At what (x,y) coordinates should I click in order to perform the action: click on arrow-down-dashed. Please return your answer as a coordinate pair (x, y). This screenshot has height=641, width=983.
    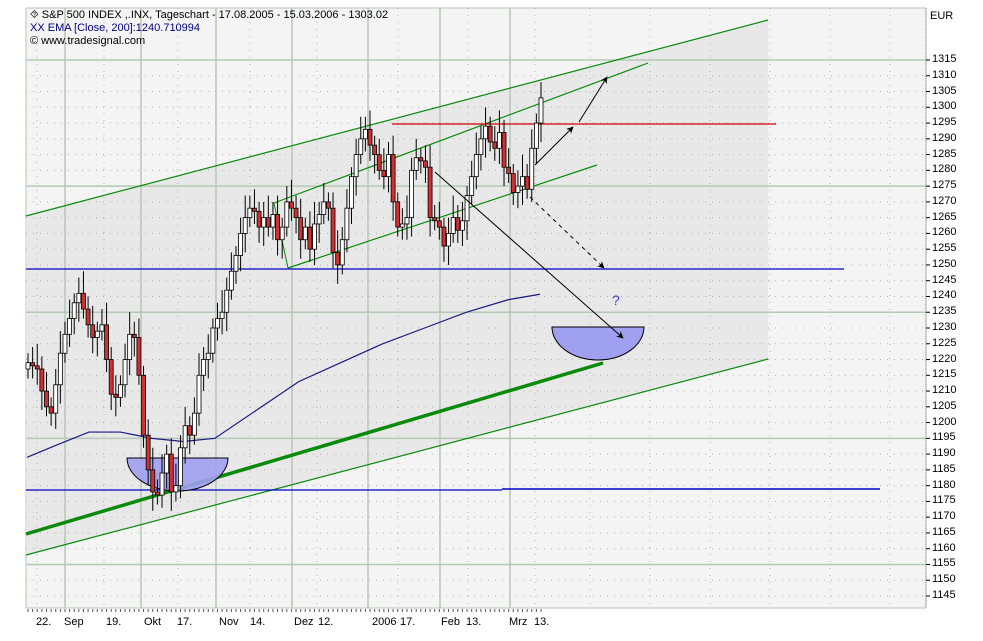
    Looking at the image, I should click on (567, 232).